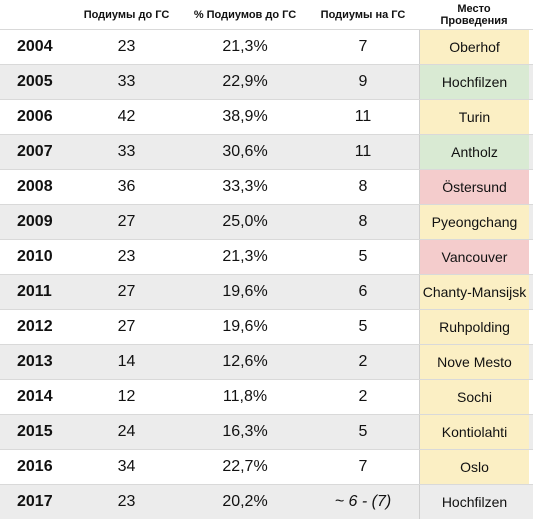 Image resolution: width=533 pixels, height=519 pixels. I want to click on pct-podiums-cell: 30,6%, so click(245, 151).